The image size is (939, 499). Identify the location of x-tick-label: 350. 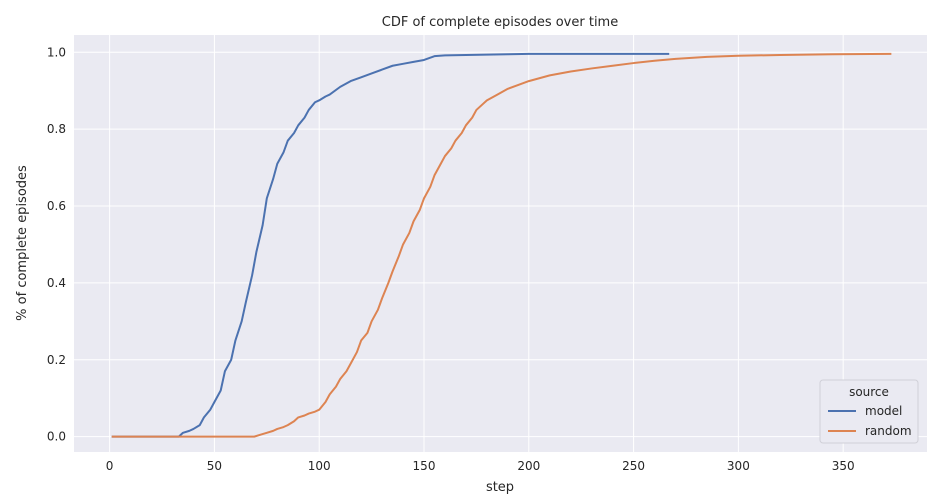
(843, 466).